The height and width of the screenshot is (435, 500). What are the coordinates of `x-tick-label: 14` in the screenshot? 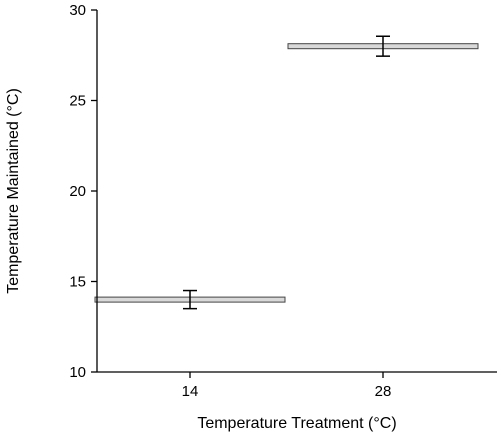 It's located at (190, 391).